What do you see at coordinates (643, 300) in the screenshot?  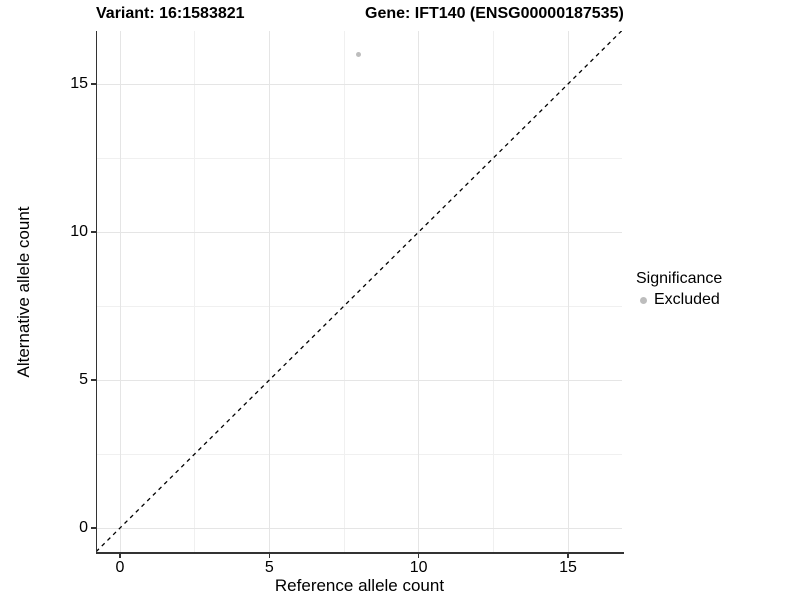 I see `legend-key-dot-icon` at bounding box center [643, 300].